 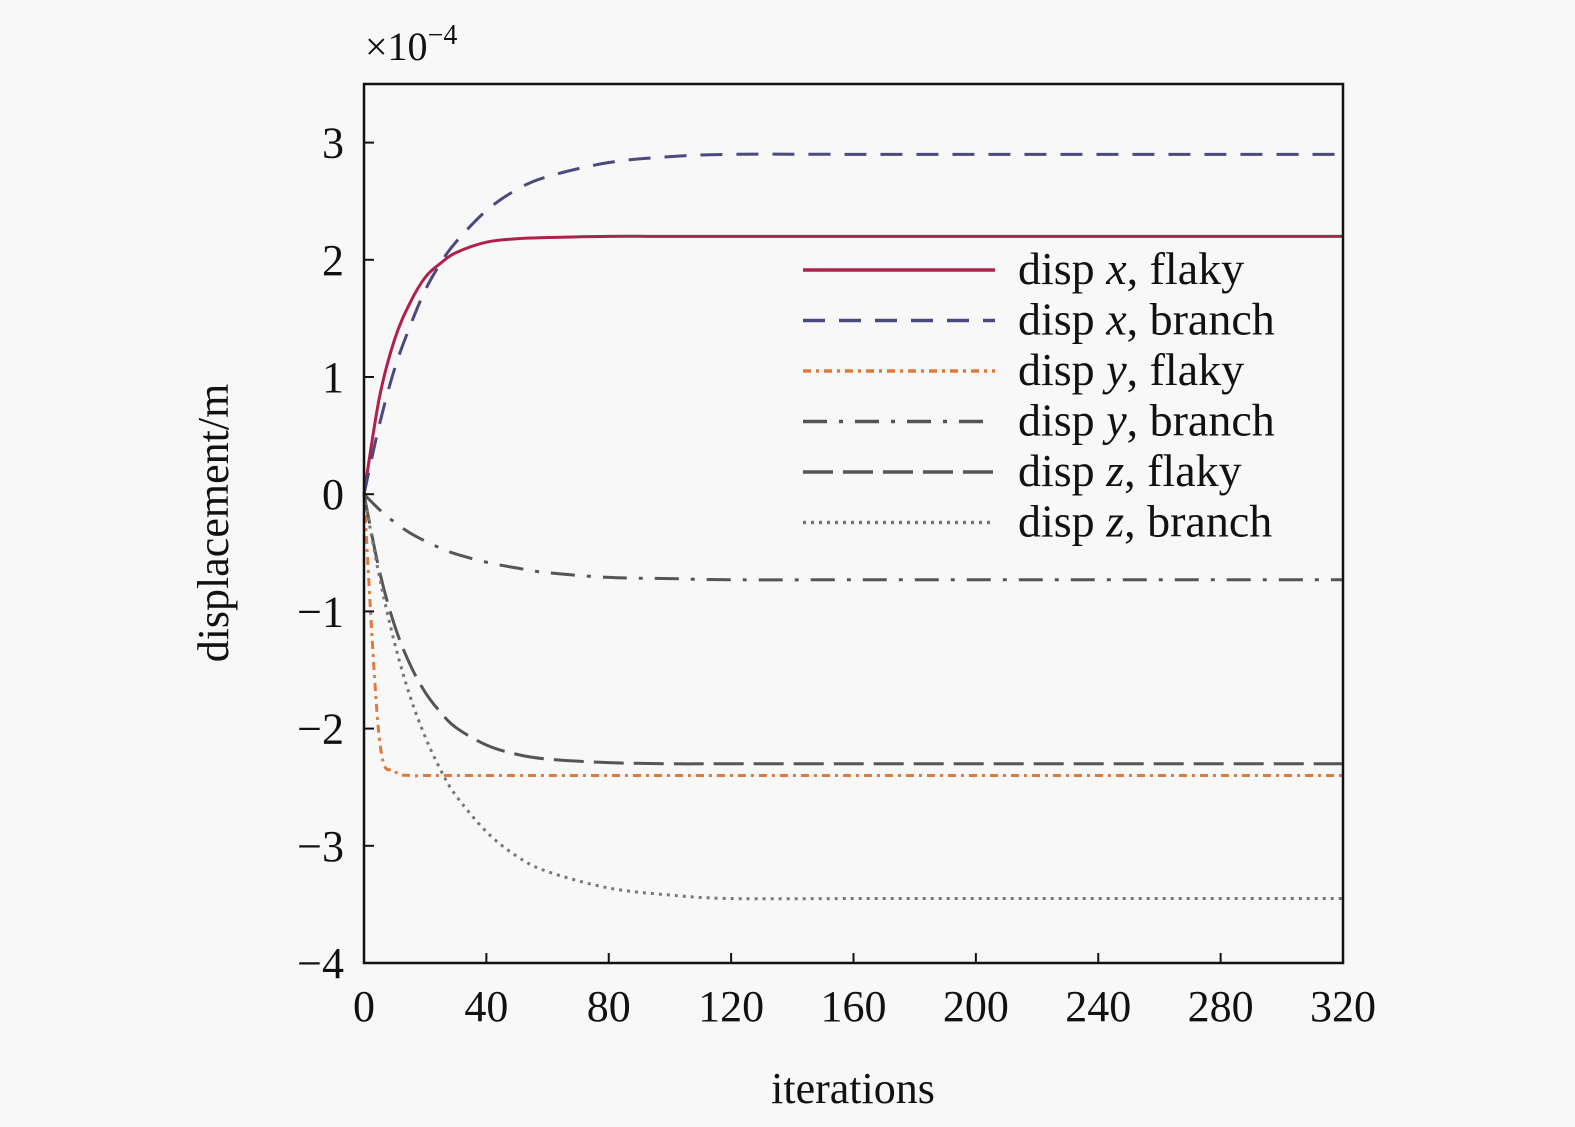 I want to click on y-multiplier-exponent: −4, so click(x=443, y=35).